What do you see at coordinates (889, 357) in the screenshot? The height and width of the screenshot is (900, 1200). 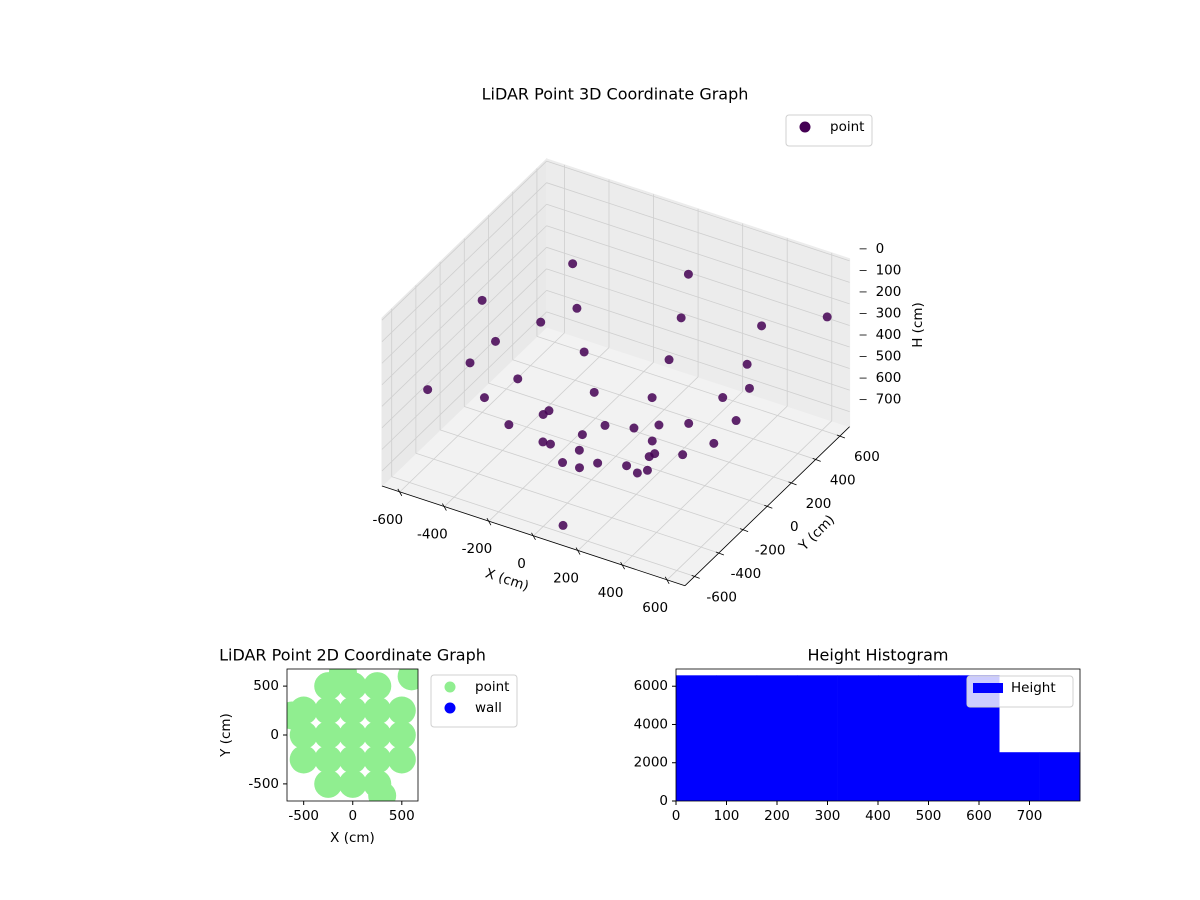 I see `z-tick-label: 500` at bounding box center [889, 357].